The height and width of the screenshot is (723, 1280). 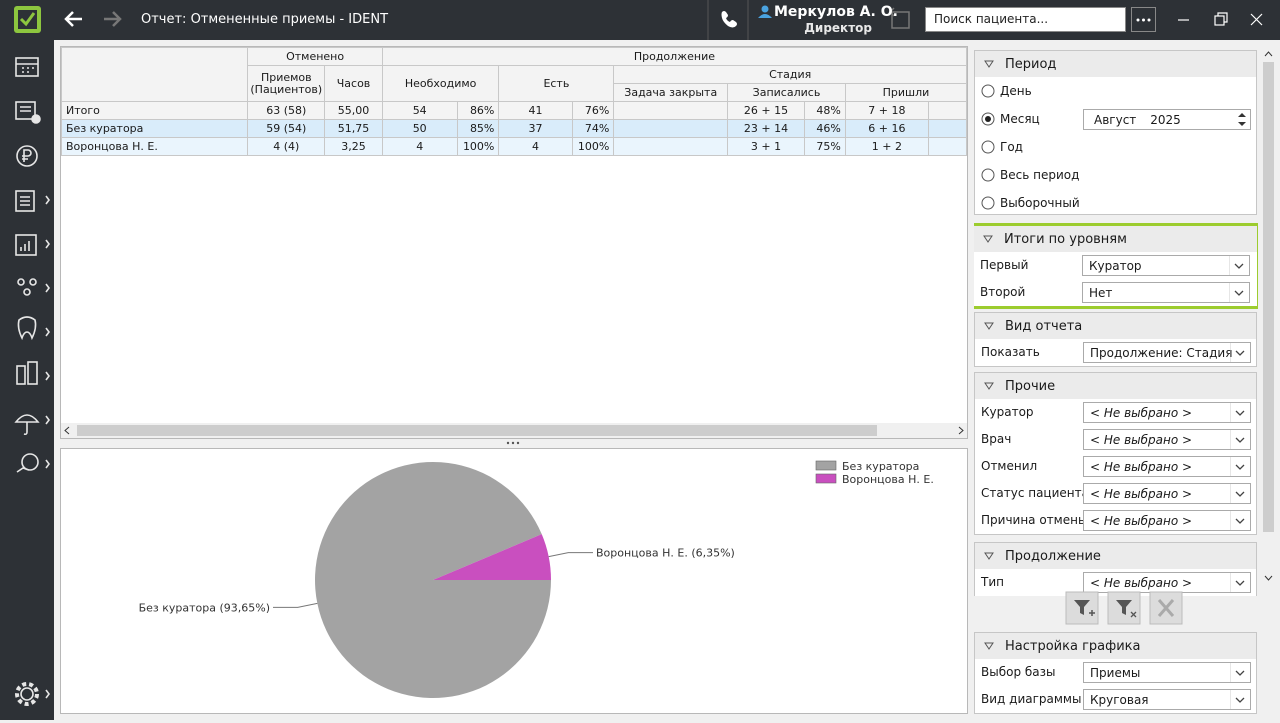 I want to click on nav-documents, so click(x=32, y=201).